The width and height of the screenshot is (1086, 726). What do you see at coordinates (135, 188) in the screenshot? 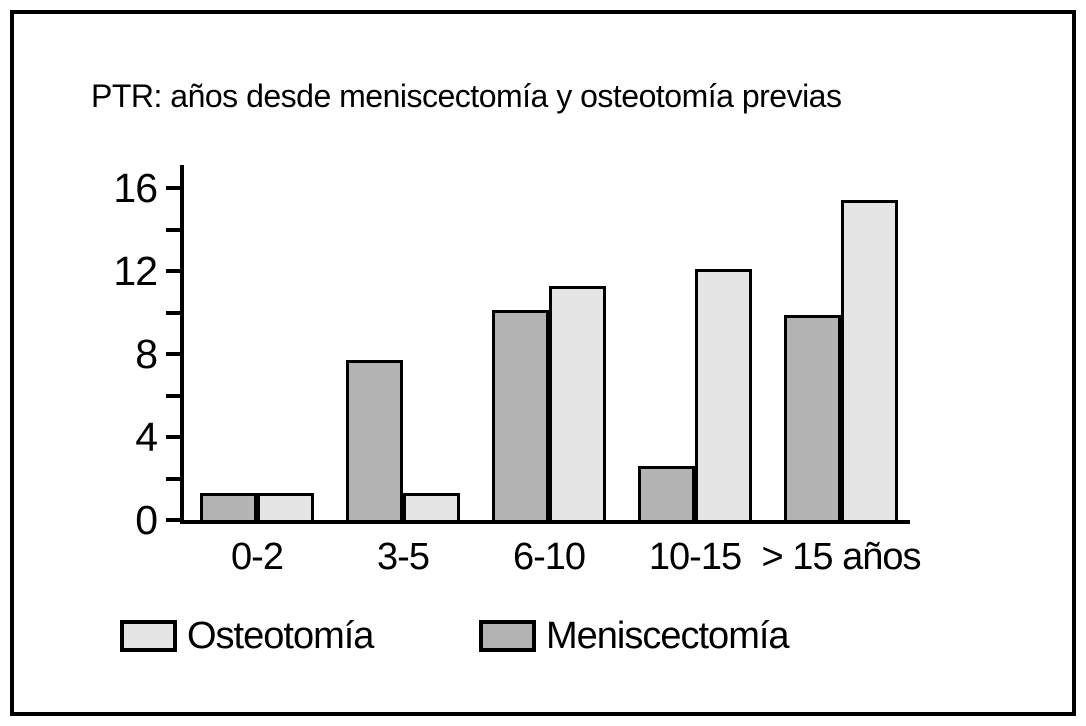
I see `y-axis-label-16: 16` at bounding box center [135, 188].